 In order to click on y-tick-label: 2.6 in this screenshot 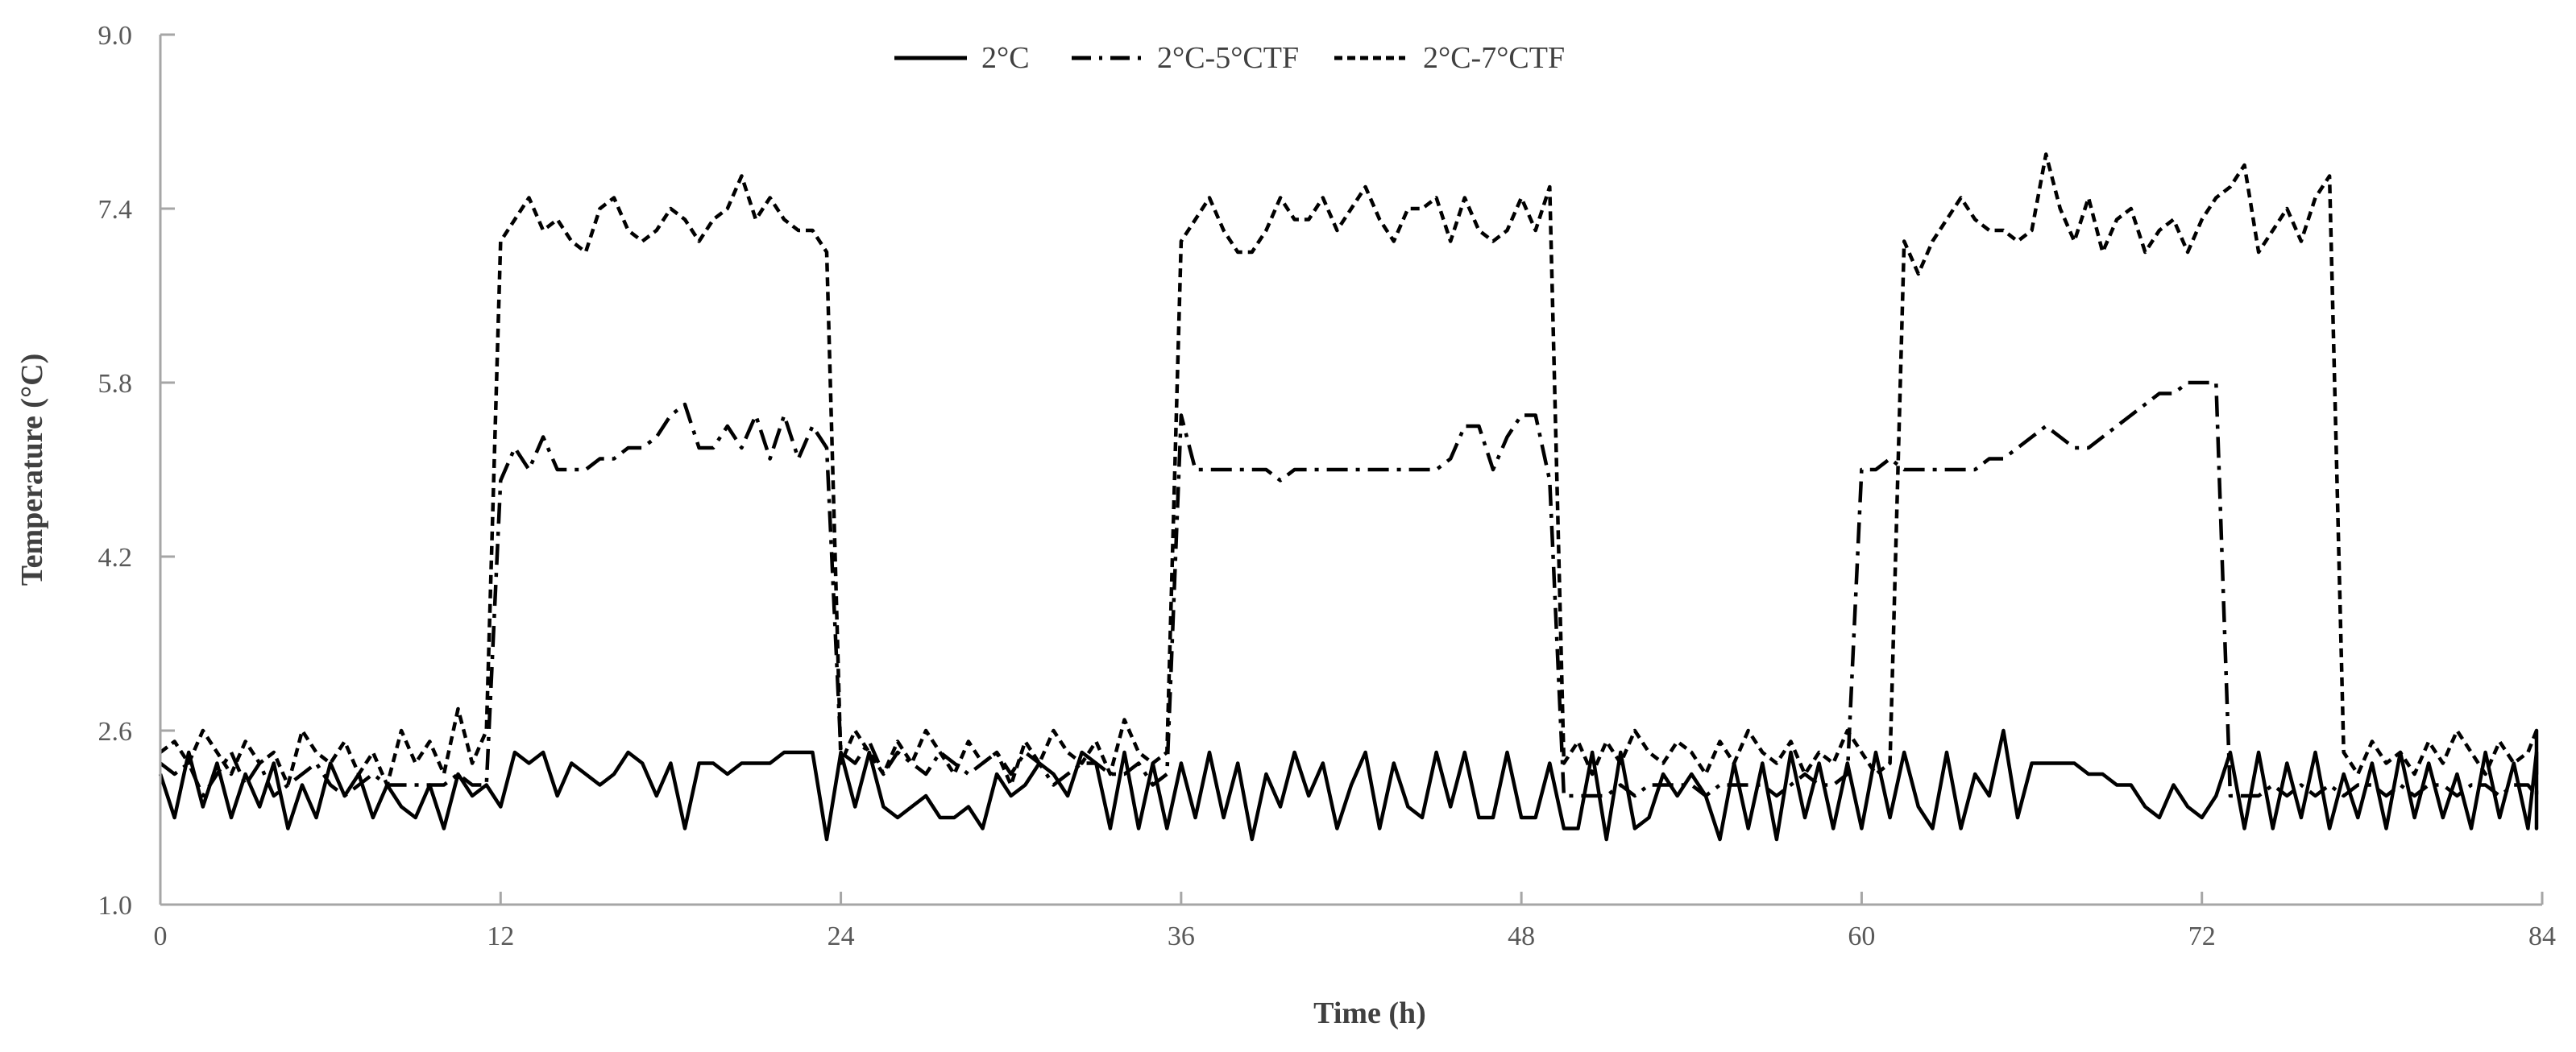, I will do `click(115, 732)`.